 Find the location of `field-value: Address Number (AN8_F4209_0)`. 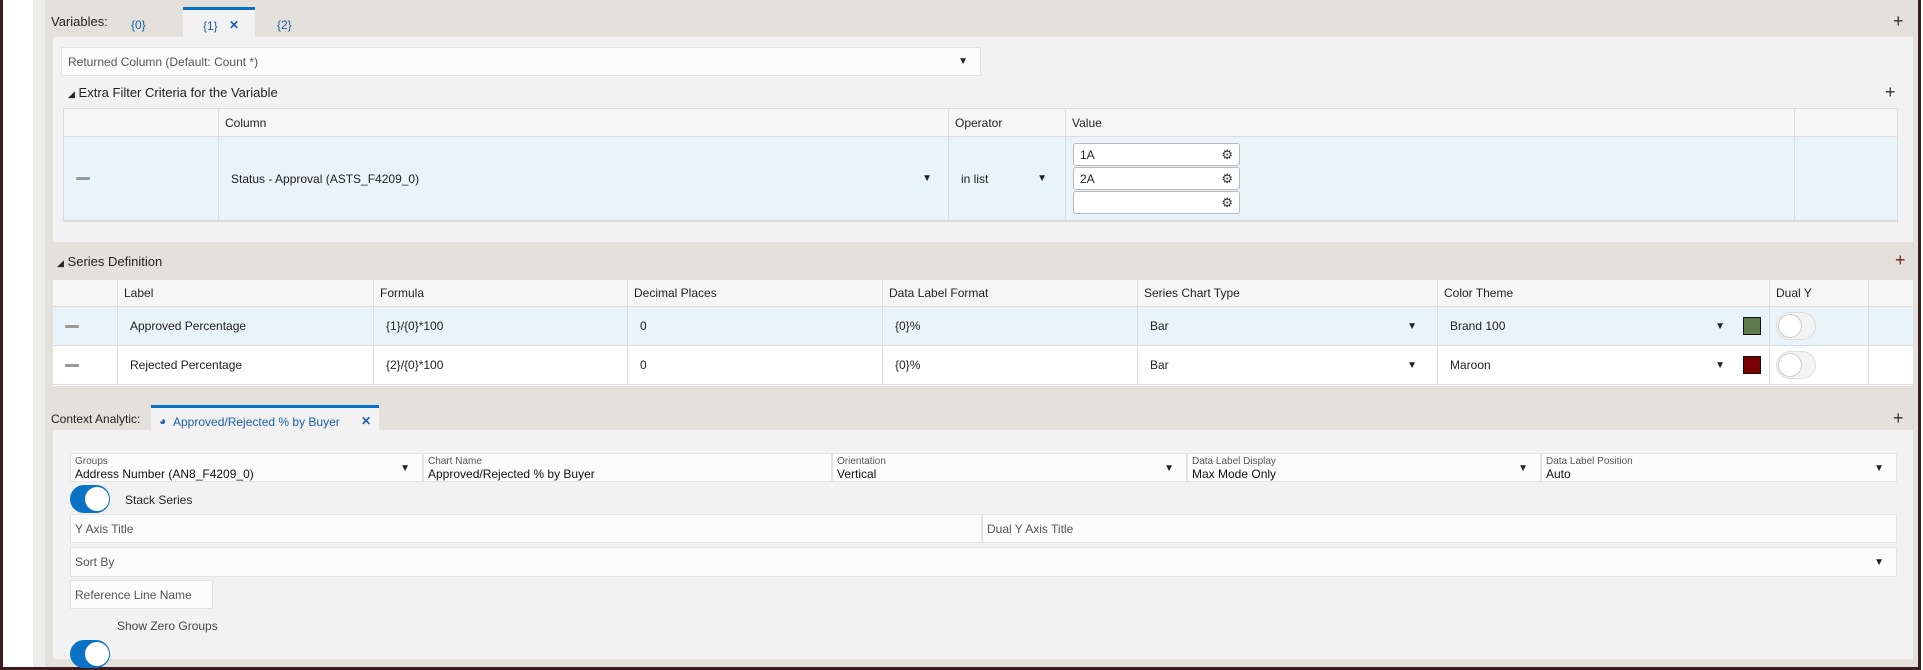

field-value: Address Number (AN8_F4209_0) is located at coordinates (164, 474).